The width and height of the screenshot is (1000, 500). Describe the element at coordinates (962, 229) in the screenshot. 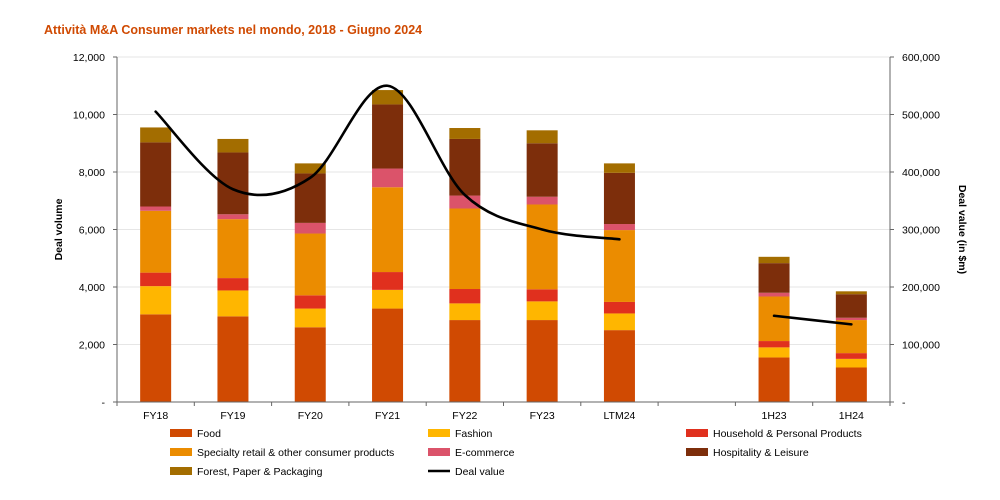

I see `y2-axis-title: Deal value (in $m)` at that location.